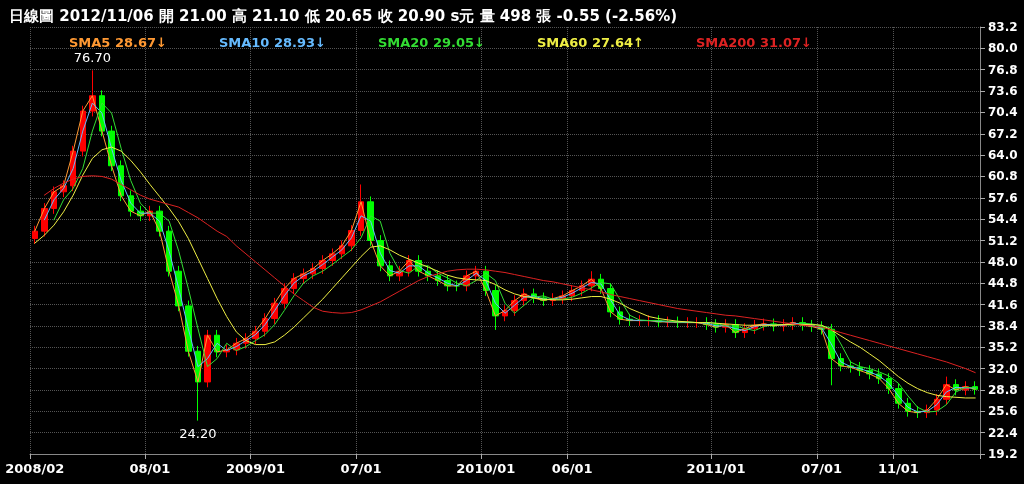 This screenshot has height=484, width=1024. What do you see at coordinates (1003, 240) in the screenshot?
I see `y-tick-label: 51.2` at bounding box center [1003, 240].